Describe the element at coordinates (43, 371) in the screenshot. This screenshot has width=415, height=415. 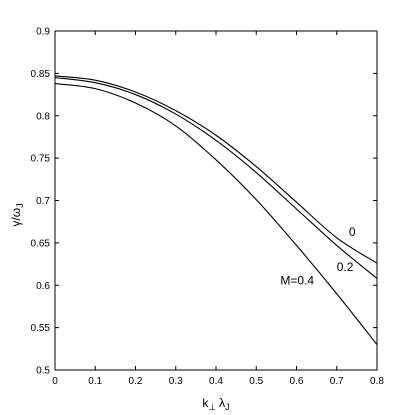
I see `y-tick-label: 0.5` at that location.